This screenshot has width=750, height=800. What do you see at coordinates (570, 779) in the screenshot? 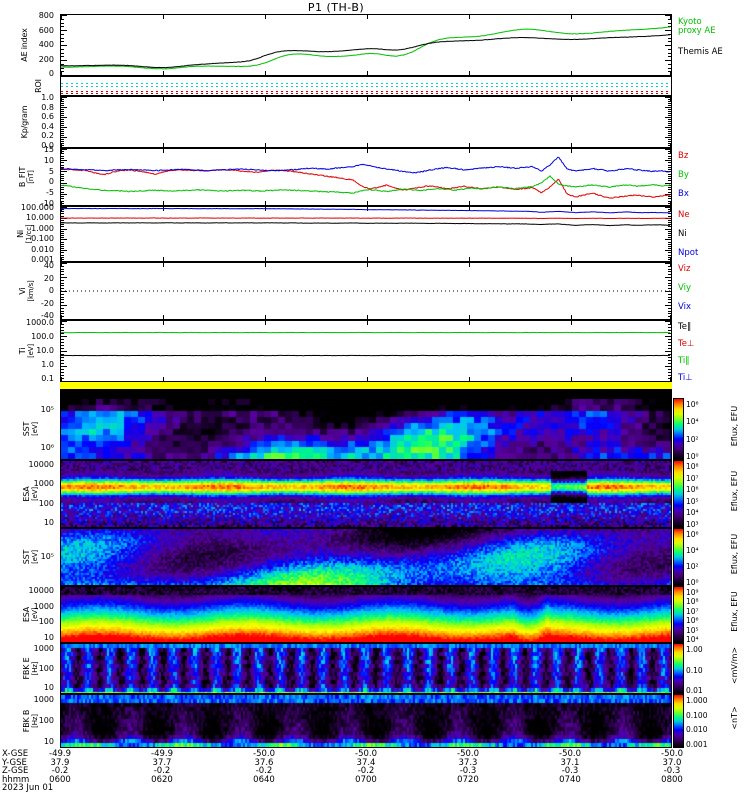
I see `axis-value-time: 0740` at bounding box center [570, 779].